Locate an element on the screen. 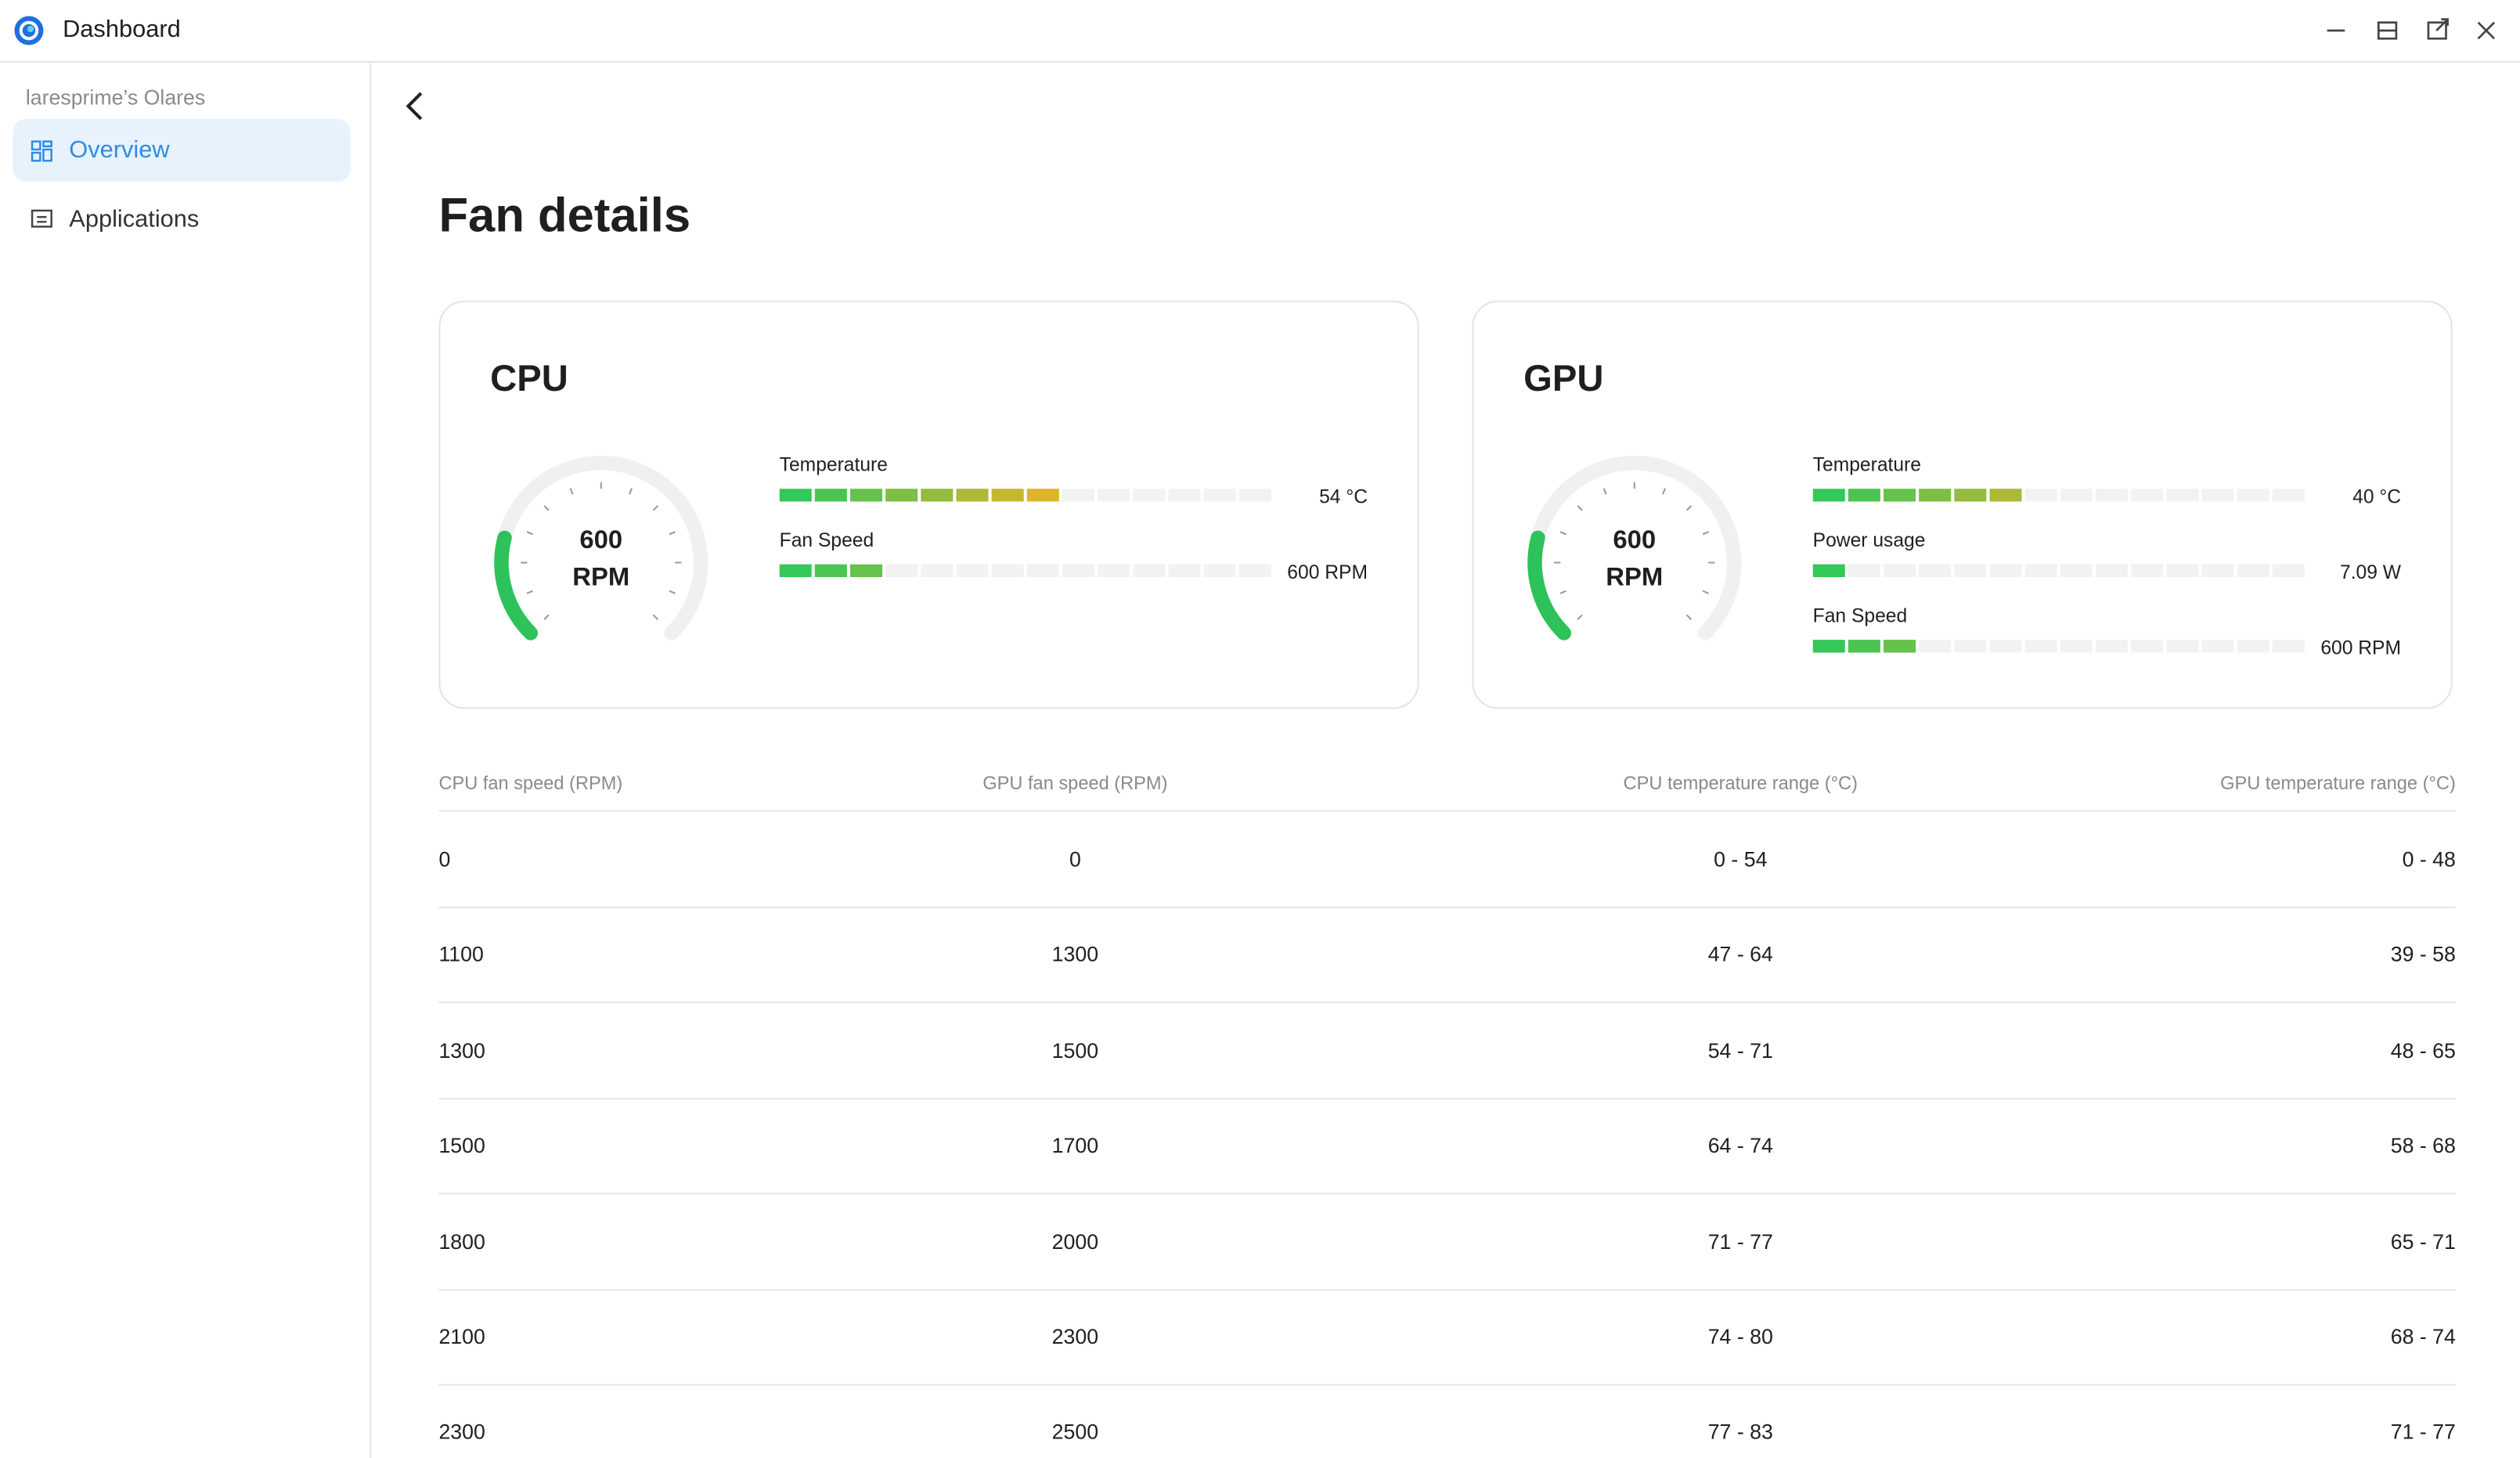 This screenshot has width=2520, height=1458. metric-label: Temperature is located at coordinates (833, 464).